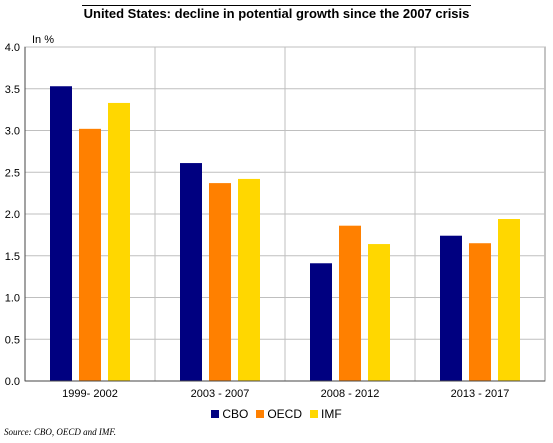  Describe the element at coordinates (260, 414) in the screenshot. I see `legend-swatch-oecd` at that location.